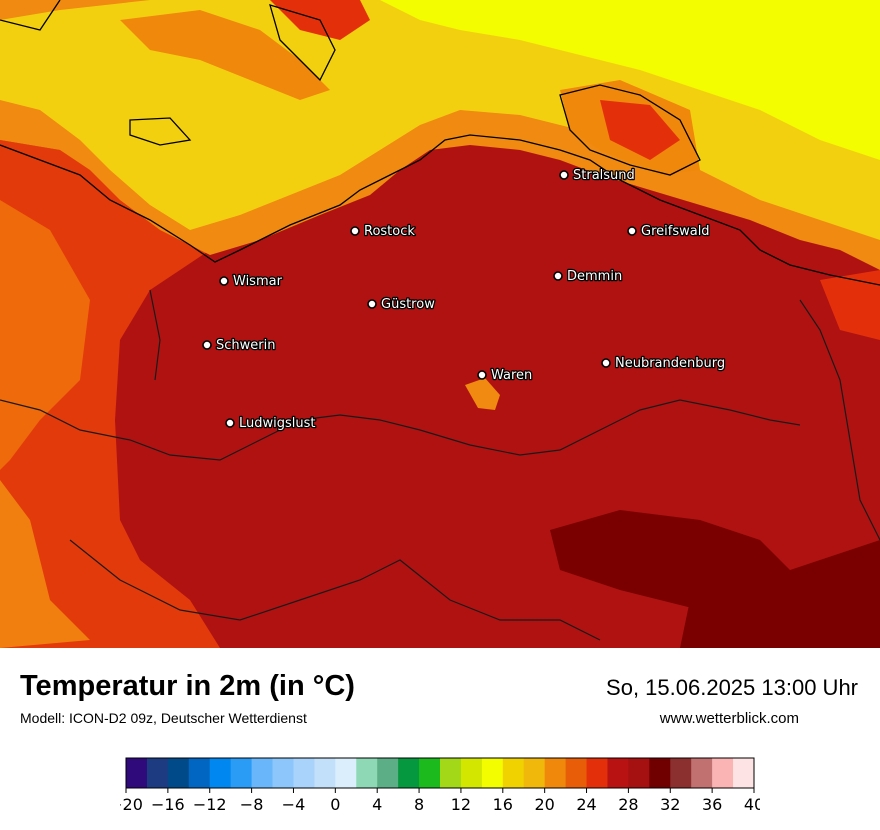  I want to click on website-link: www.wetterblick.com, so click(729, 718).